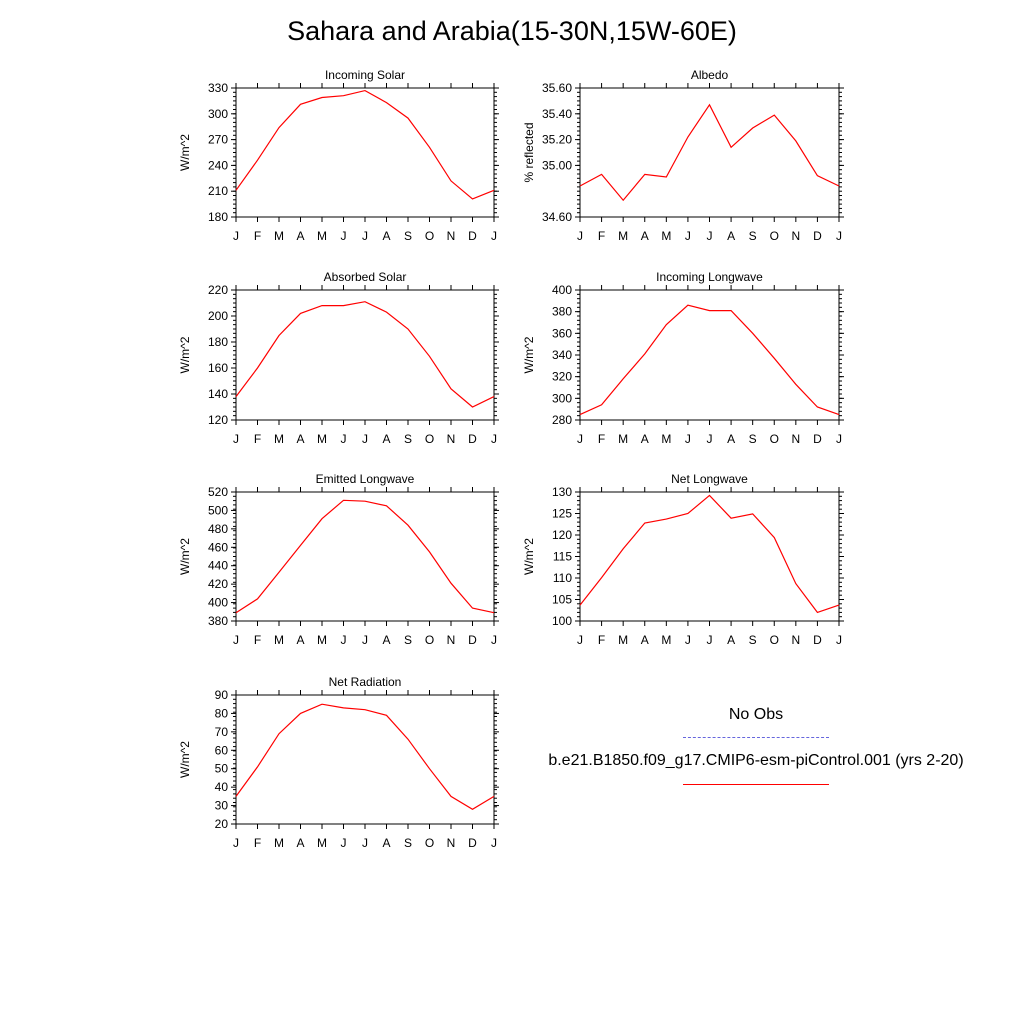 The height and width of the screenshot is (1024, 1024). What do you see at coordinates (562, 492) in the screenshot?
I see `y-tick-label: 130` at bounding box center [562, 492].